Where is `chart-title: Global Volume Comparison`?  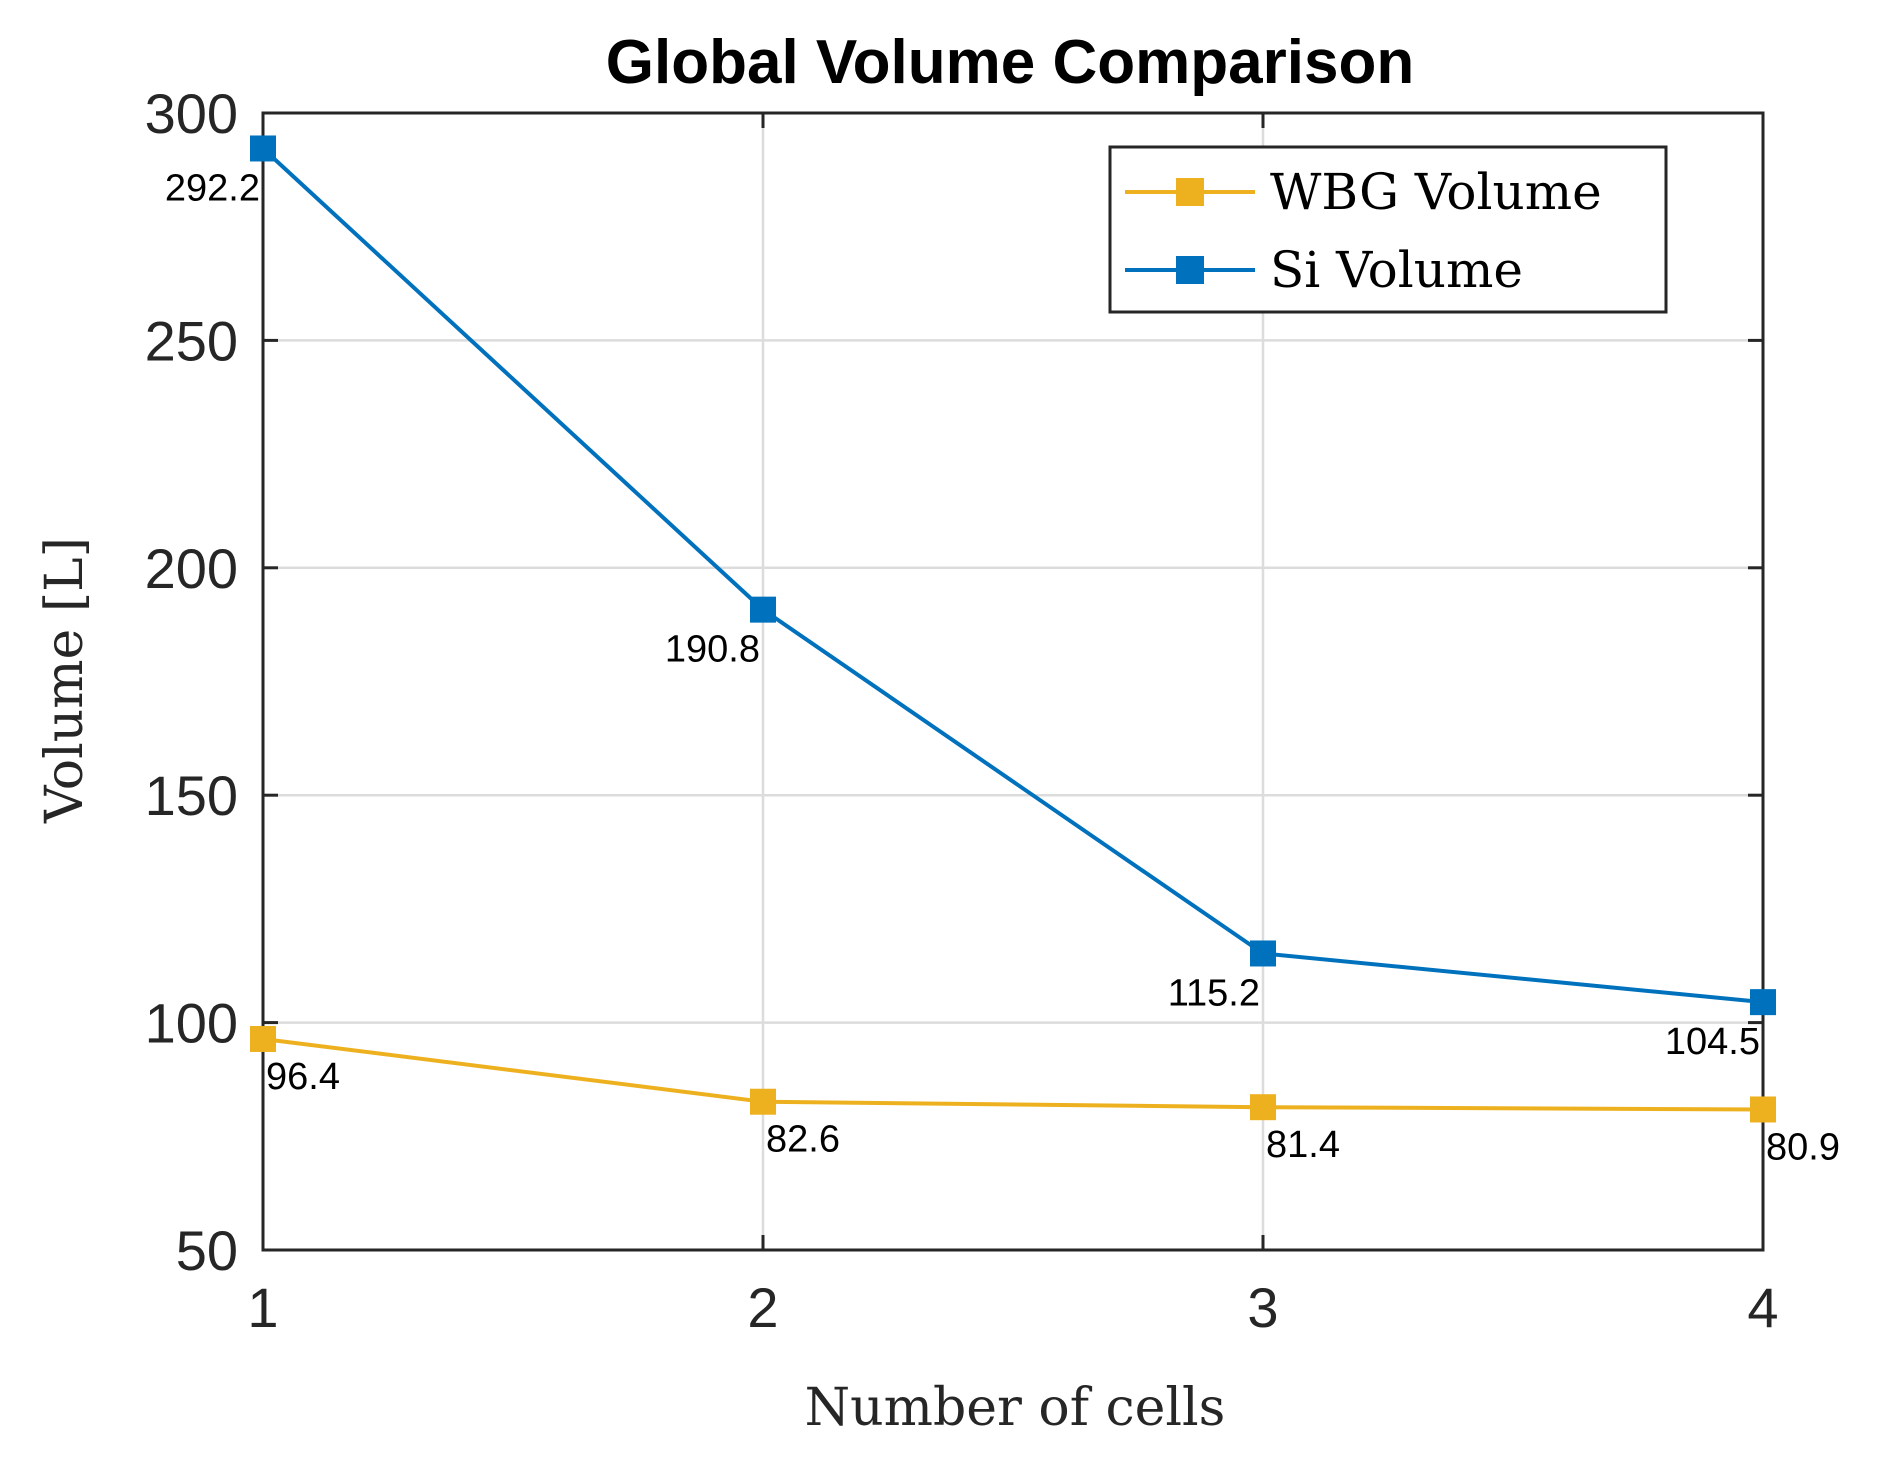 chart-title: Global Volume Comparison is located at coordinates (1010, 62).